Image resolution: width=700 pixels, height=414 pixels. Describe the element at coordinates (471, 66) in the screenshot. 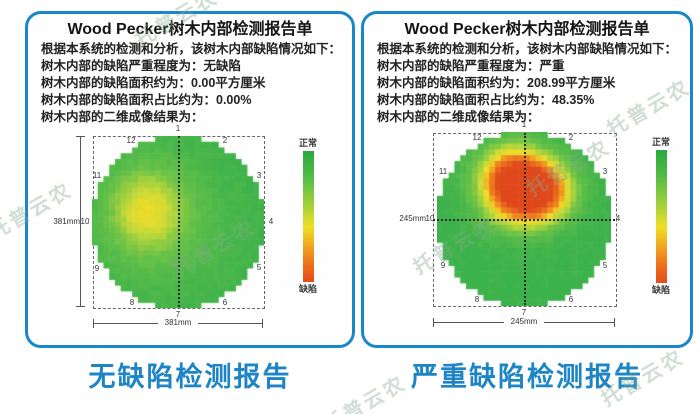

I see `severity-line: 树木内部的缺陷严重程度为：严重` at that location.